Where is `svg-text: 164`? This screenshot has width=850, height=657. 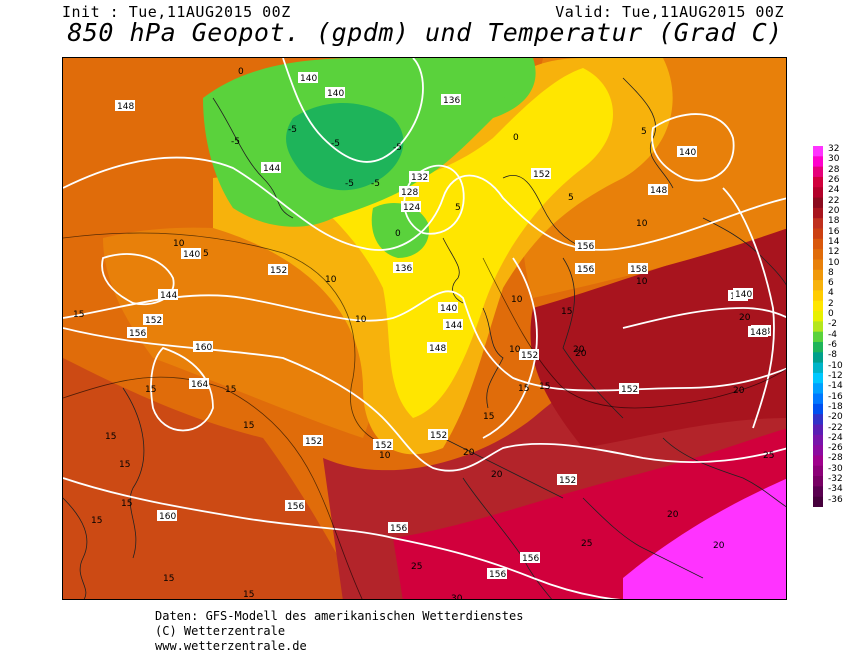 svg-text: 164 is located at coordinates (199, 385).